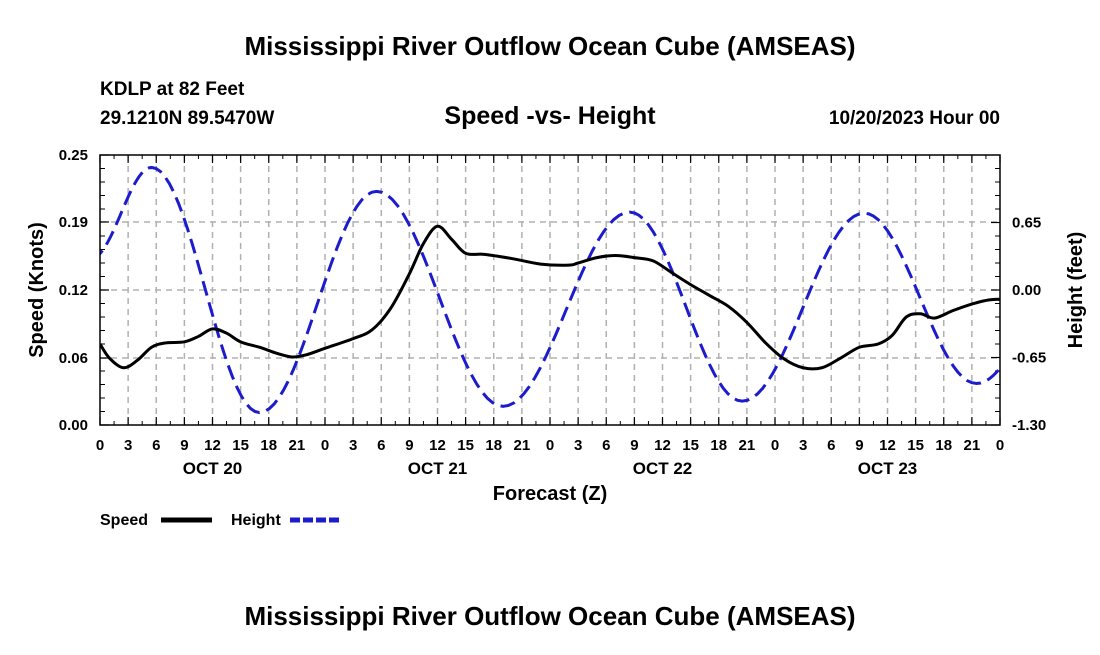 Image resolution: width=1100 pixels, height=655 pixels. I want to click on x-axis-label: Forecast (Z), so click(550, 494).